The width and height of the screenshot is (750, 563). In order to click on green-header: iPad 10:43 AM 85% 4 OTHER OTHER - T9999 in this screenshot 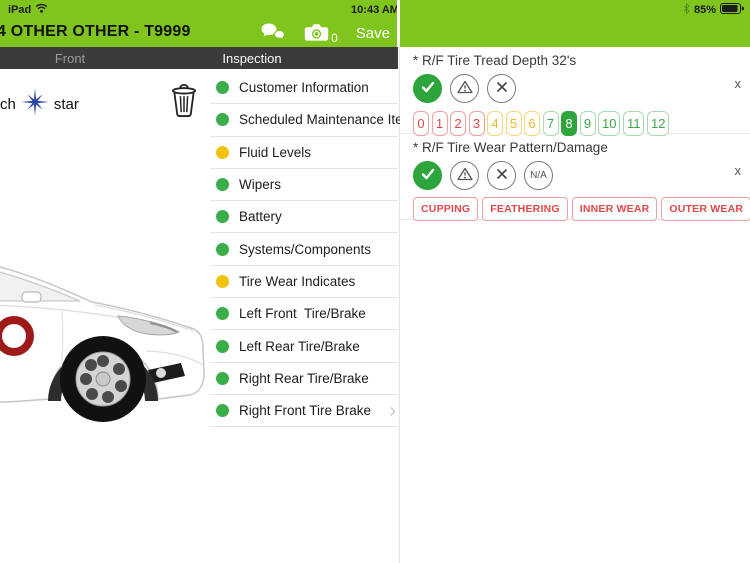, I will do `click(375, 23)`.